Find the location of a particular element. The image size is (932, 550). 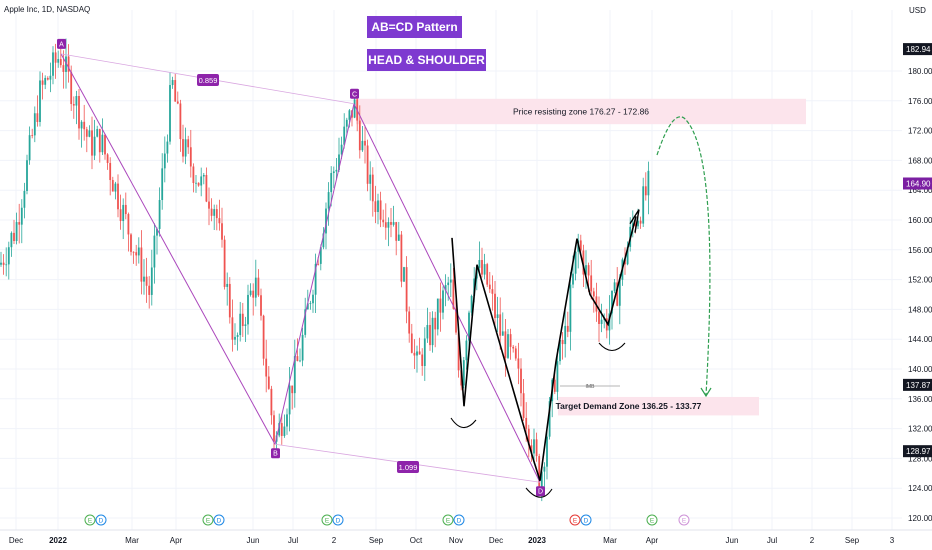

x-tick-label: Sep is located at coordinates (376, 540).